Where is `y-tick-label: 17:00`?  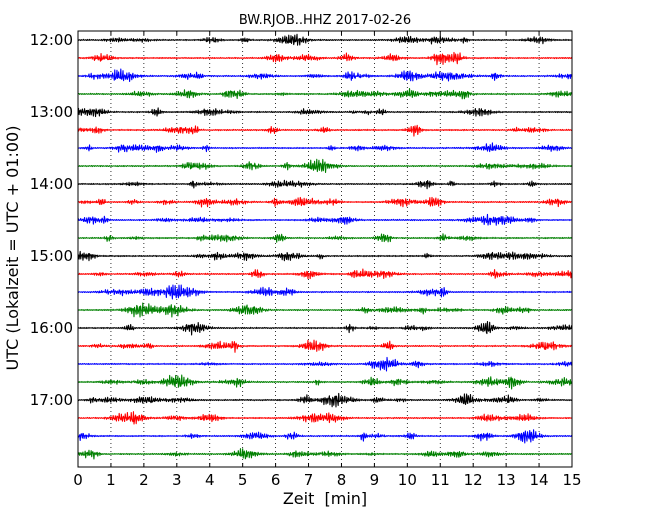 y-tick-label: 17:00 is located at coordinates (51, 400).